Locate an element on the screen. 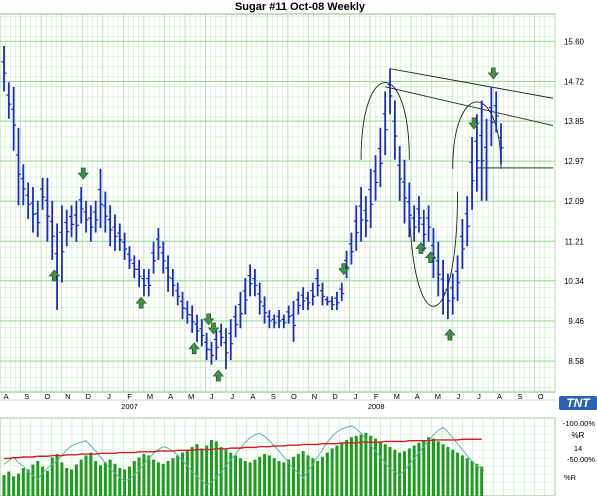 The image size is (597, 496). x-tick-label: N is located at coordinates (67, 396).